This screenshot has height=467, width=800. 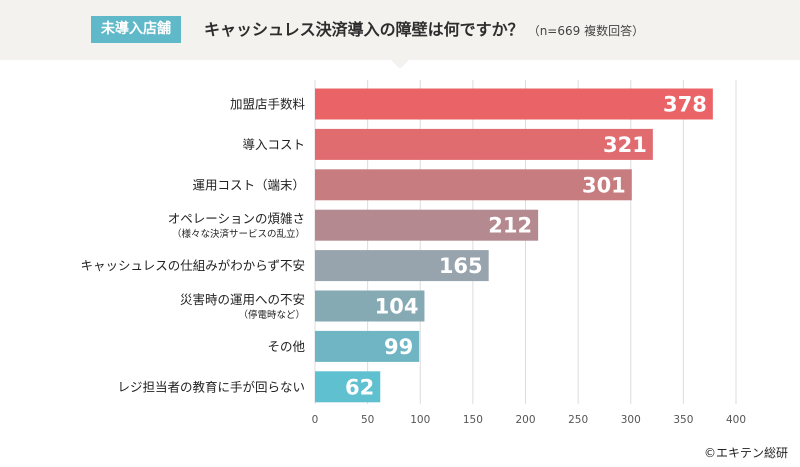 I want to click on segment-badge: 未導入店舗, so click(x=136, y=29).